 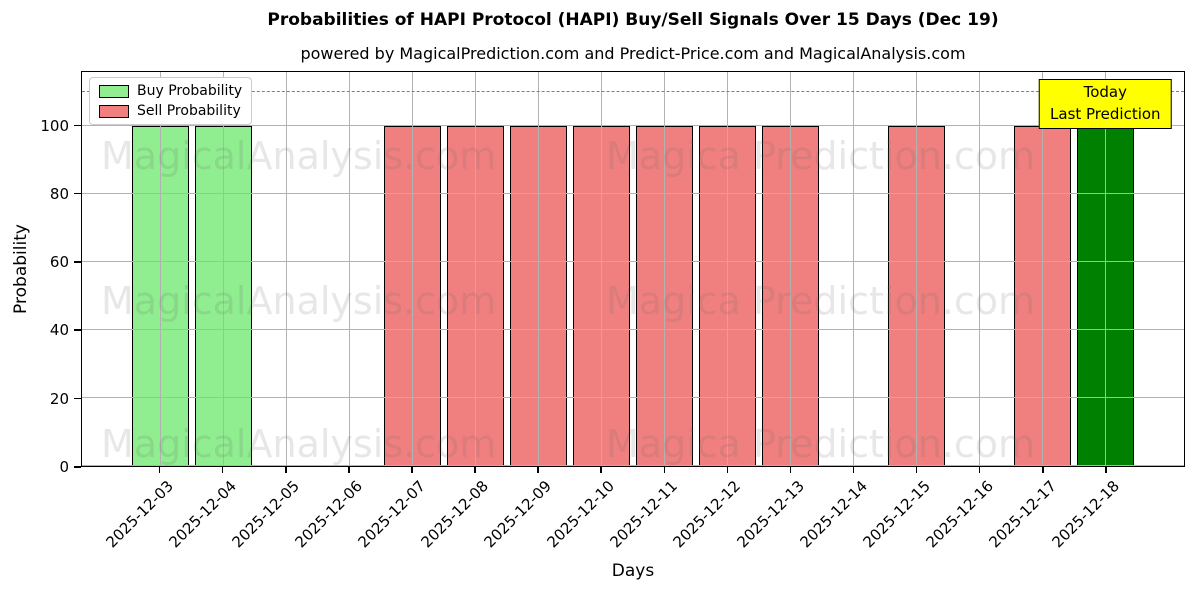 I want to click on x-tick-label: 2025-12-12, so click(x=707, y=514).